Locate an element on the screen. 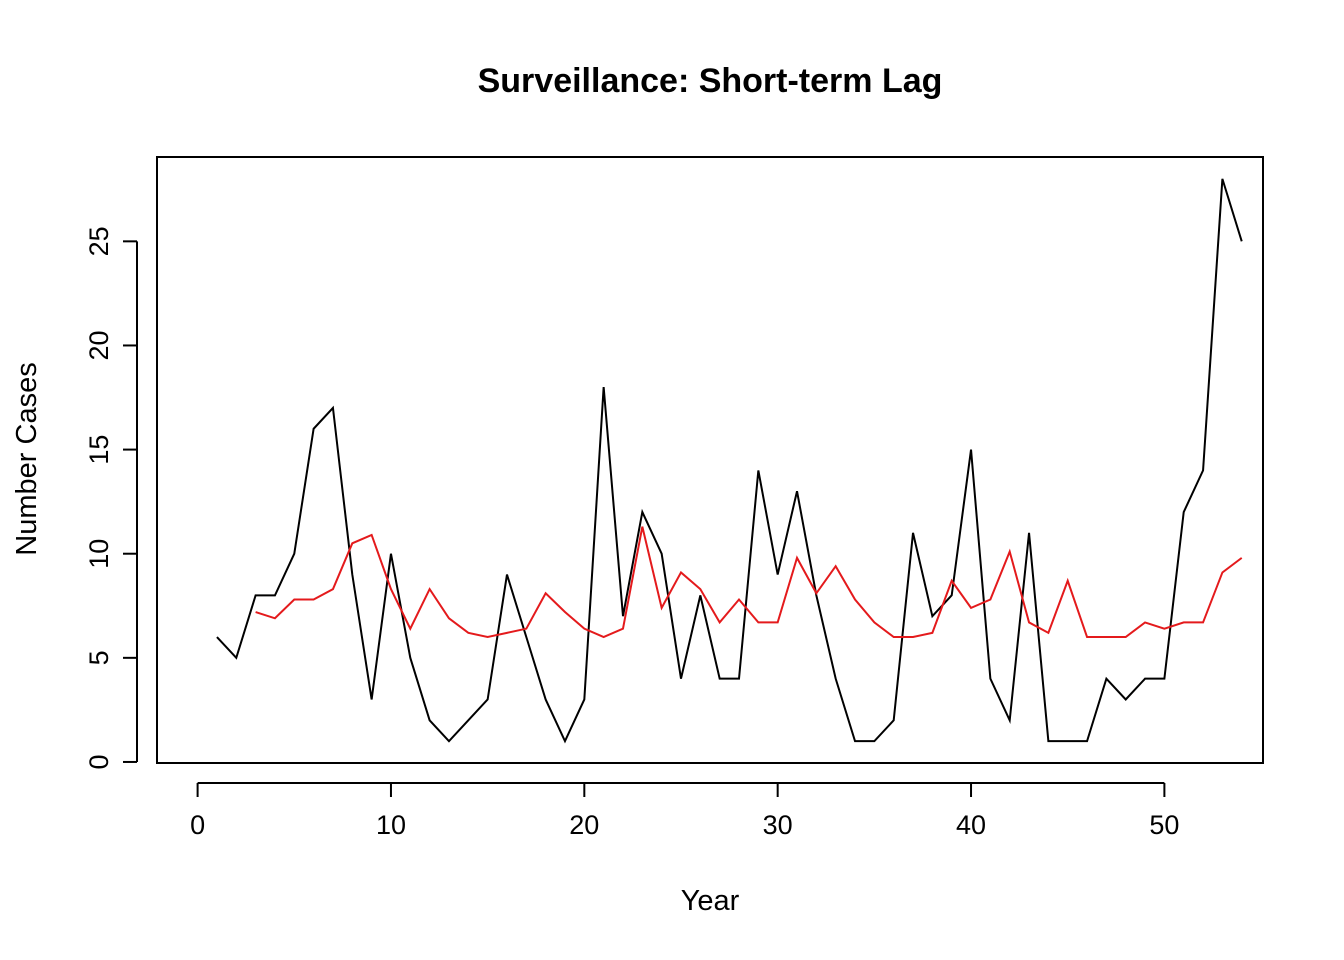 The image size is (1344, 960). x-axis-title: Year is located at coordinates (710, 901).